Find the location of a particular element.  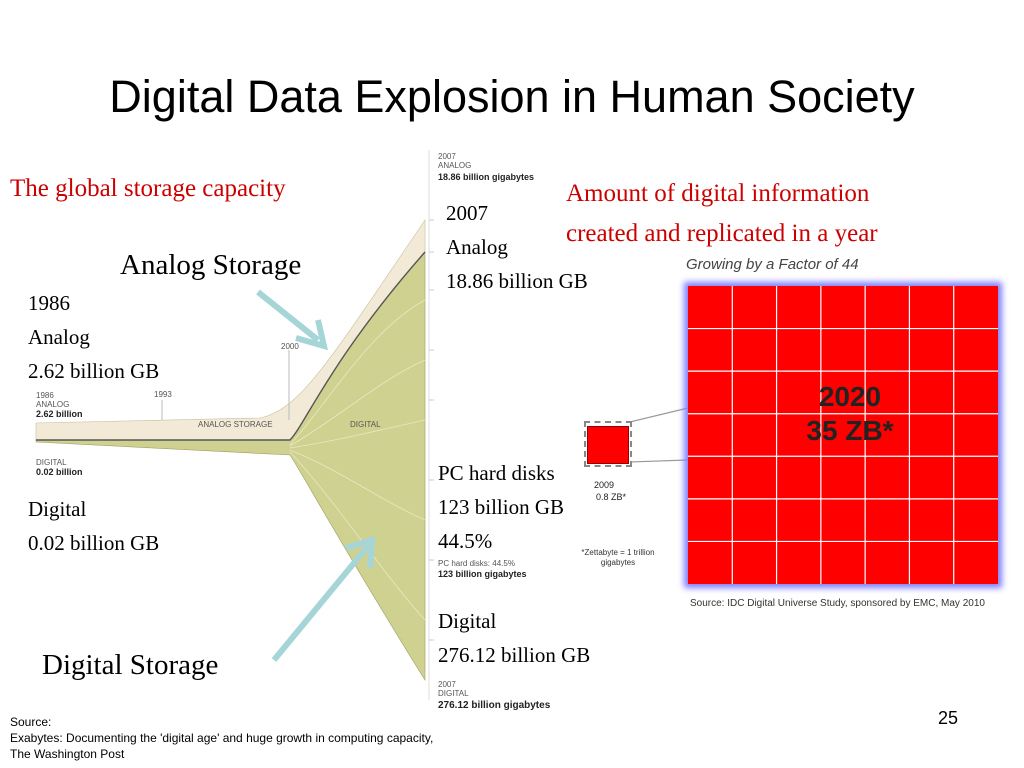

mid-2007-type: Analog is located at coordinates (477, 247).